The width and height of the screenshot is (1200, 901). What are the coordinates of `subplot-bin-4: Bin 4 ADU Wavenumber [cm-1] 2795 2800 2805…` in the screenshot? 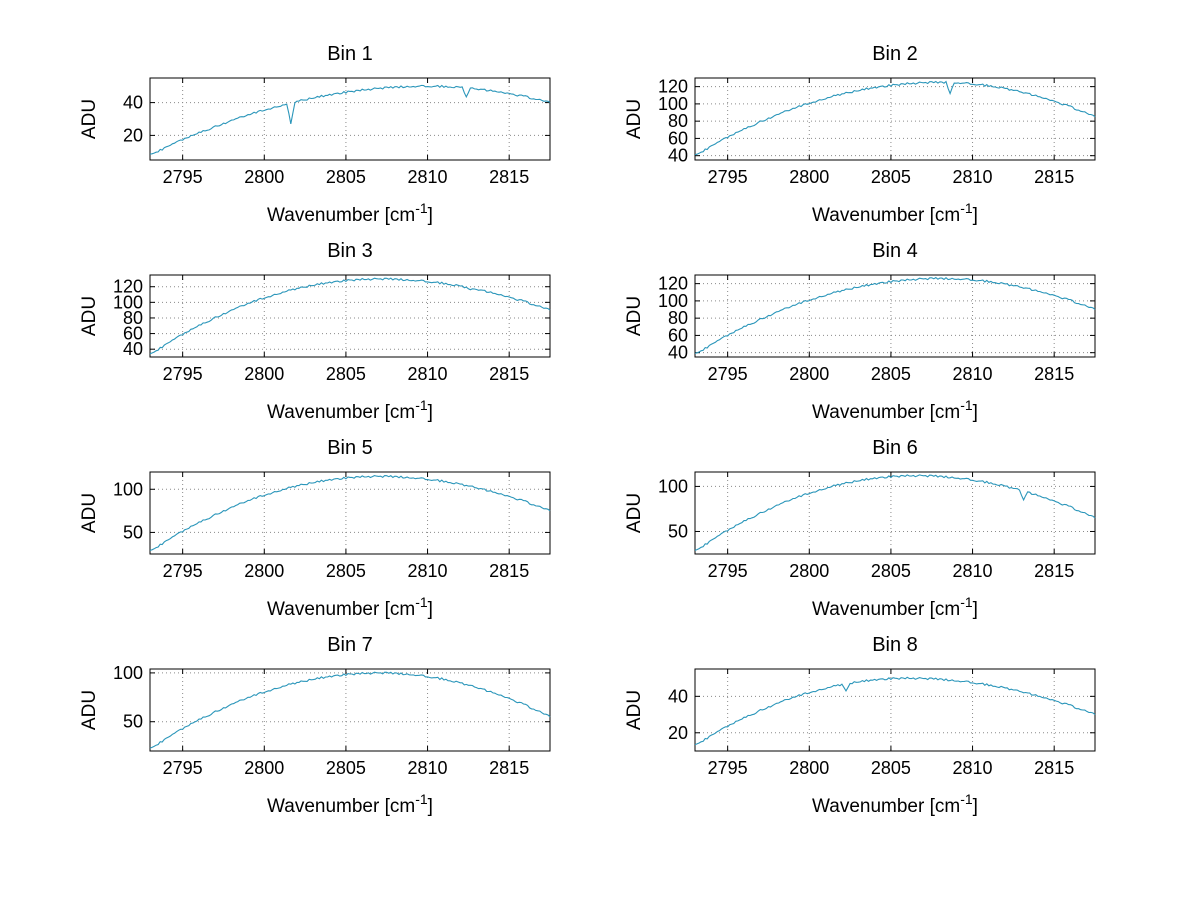 It's located at (872, 331).